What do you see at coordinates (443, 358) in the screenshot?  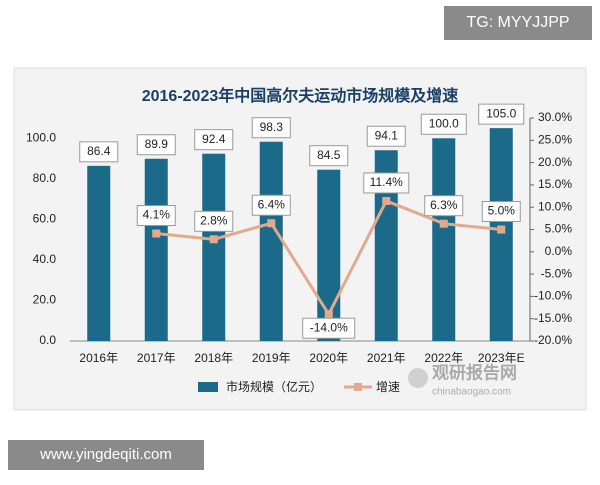 I see `x-tick-label: 2022年` at bounding box center [443, 358].